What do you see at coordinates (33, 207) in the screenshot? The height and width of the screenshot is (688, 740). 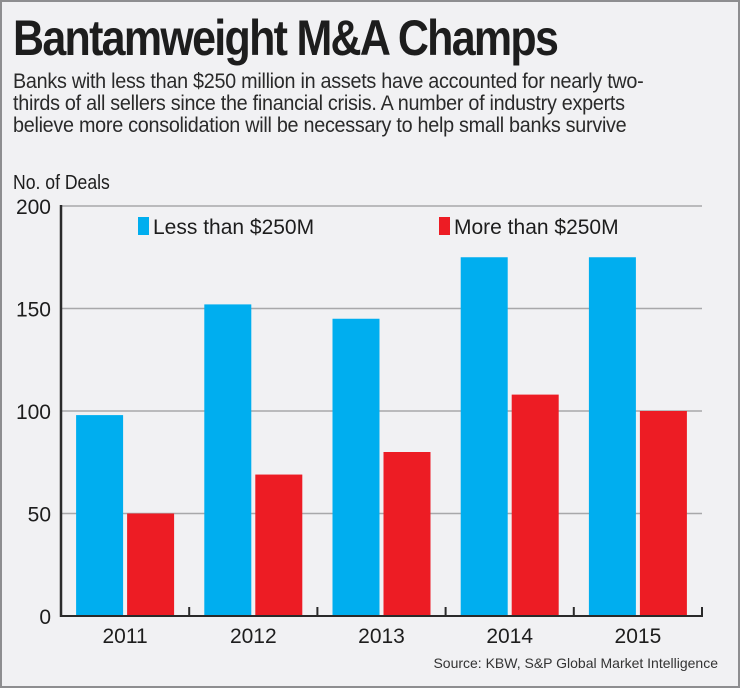 I see `y-tick-label: 200` at bounding box center [33, 207].